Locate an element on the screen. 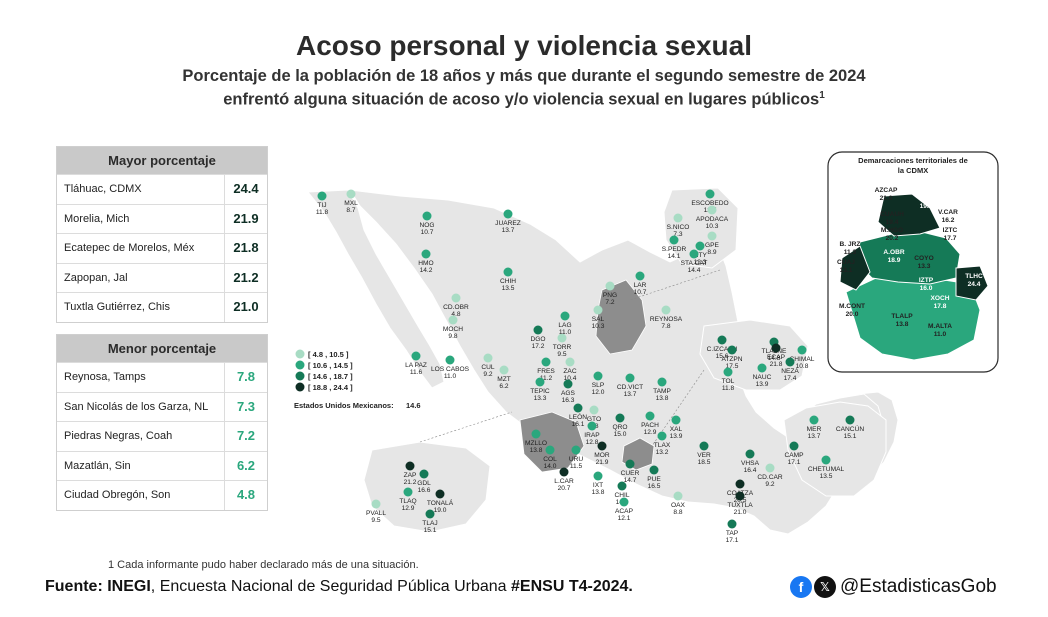 The width and height of the screenshot is (1048, 617). city-code: CHIH is located at coordinates (508, 281).